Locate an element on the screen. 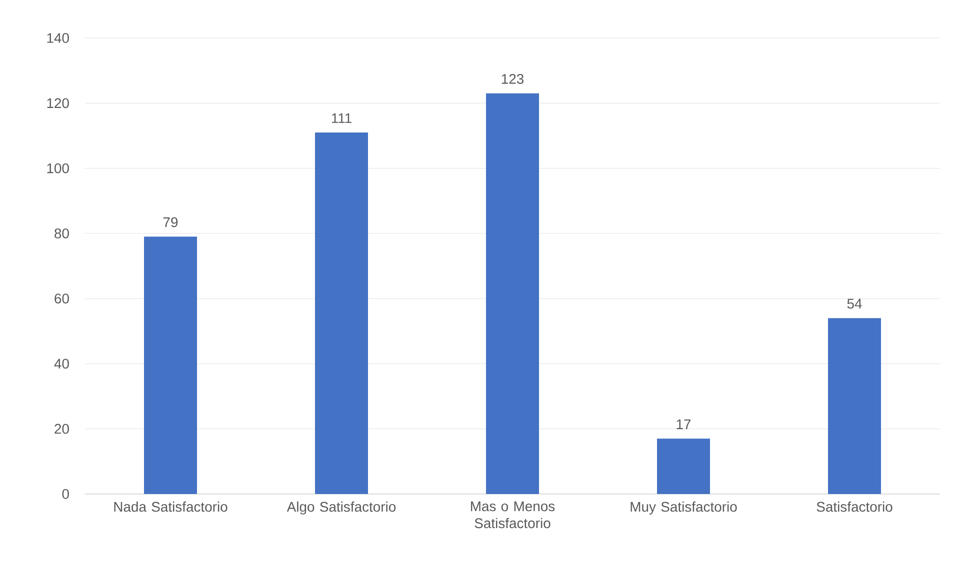 This screenshot has height=578, width=957. x-tick-label: Mas o Menos Satisfactorio is located at coordinates (513, 515).